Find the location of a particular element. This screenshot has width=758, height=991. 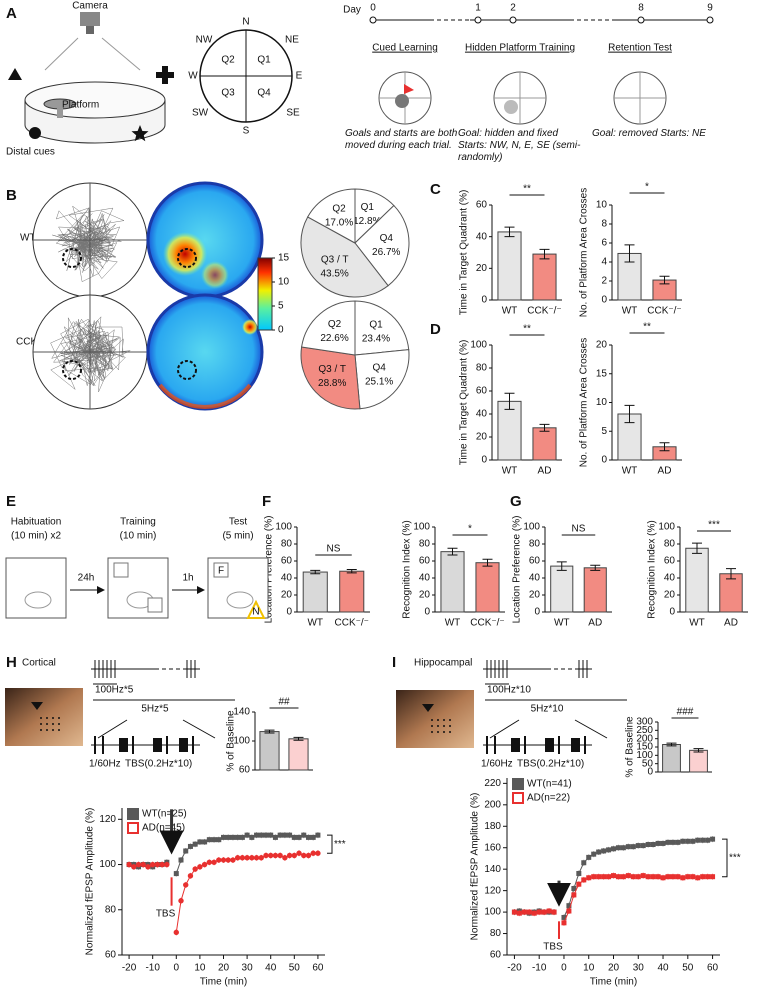

day: 0 is located at coordinates (373, 8).